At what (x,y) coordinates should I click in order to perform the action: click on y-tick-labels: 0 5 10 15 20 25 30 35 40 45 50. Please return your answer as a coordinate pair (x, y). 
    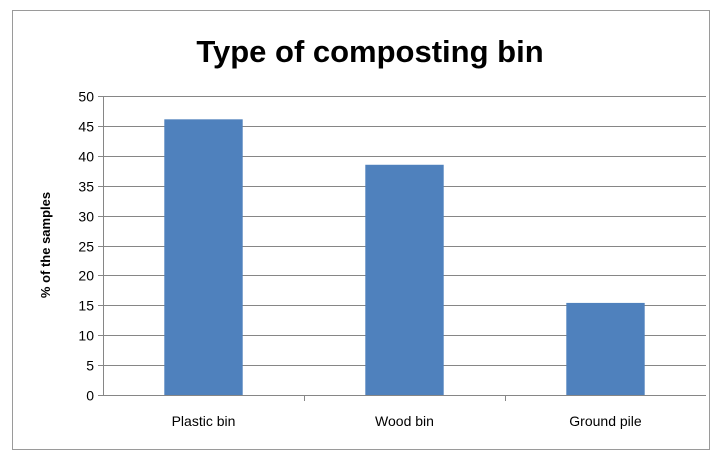
    Looking at the image, I should click on (86, 246).